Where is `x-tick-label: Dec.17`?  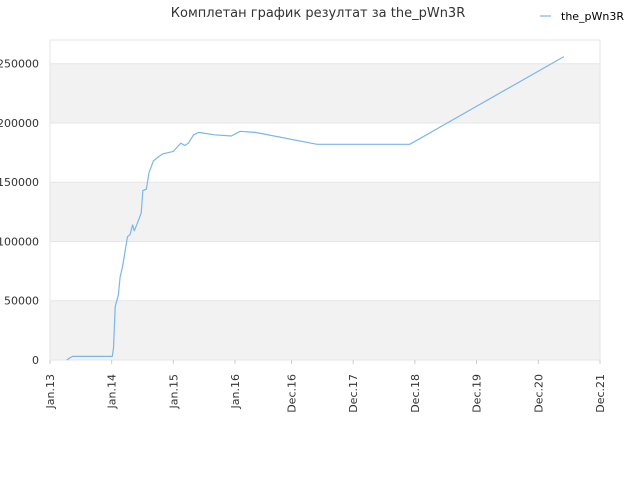
x-tick-label: Dec.17 is located at coordinates (353, 393).